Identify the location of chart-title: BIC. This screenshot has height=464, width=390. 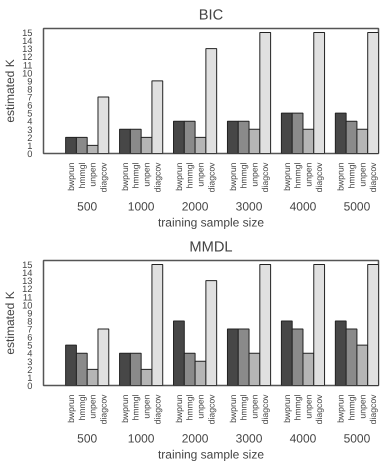
(211, 16).